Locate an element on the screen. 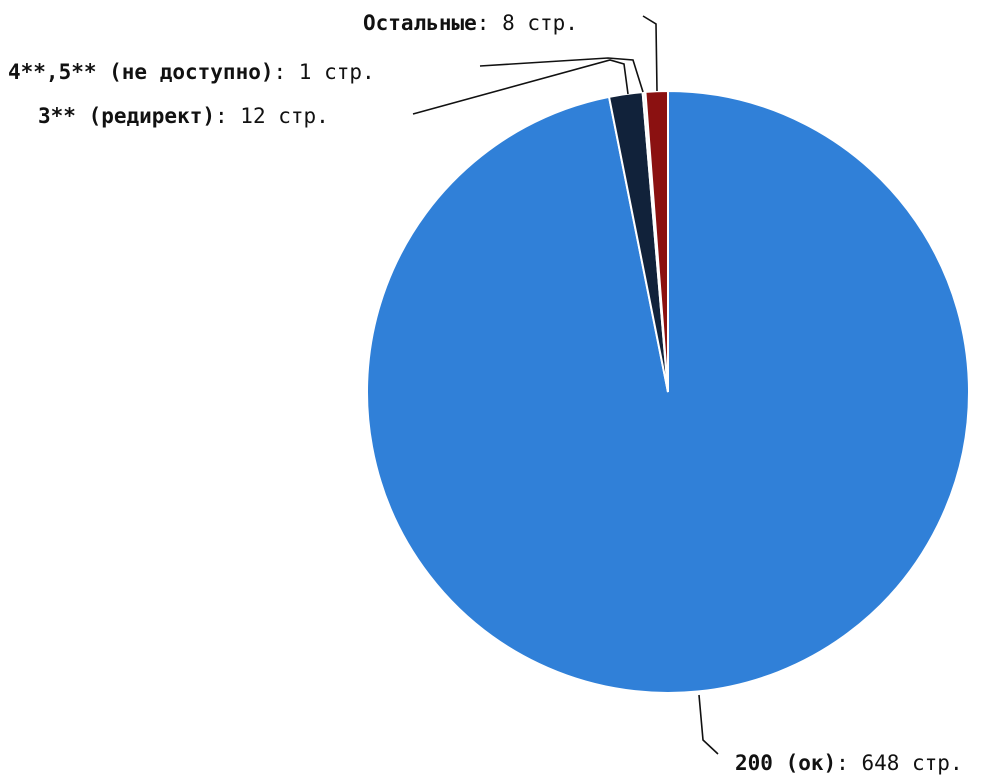 This screenshot has height=775, width=1006. label-3xx-redirect: 3** (редирект): 12 стр. is located at coordinates (183, 116).